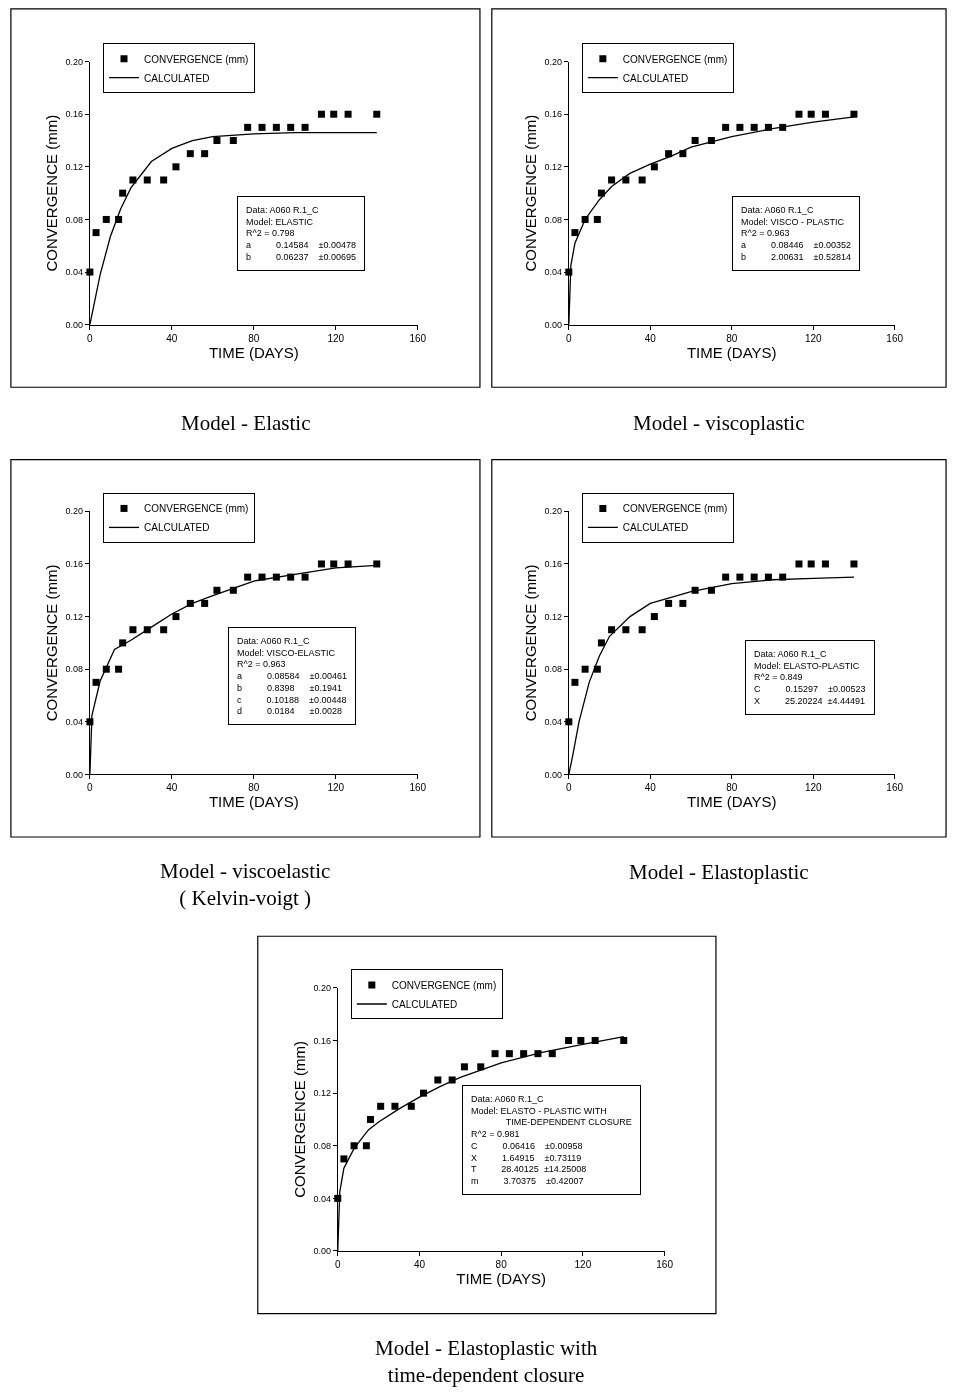 The height and width of the screenshot is (1394, 958). Describe the element at coordinates (245, 885) in the screenshot. I see `text: Model - viscoelastic ( Kelvin-voigt )` at that location.